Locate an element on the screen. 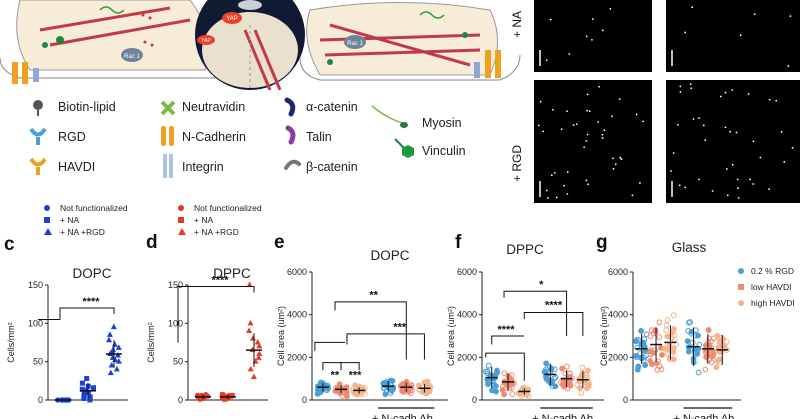  micrograph-dots is located at coordinates (665, 102).